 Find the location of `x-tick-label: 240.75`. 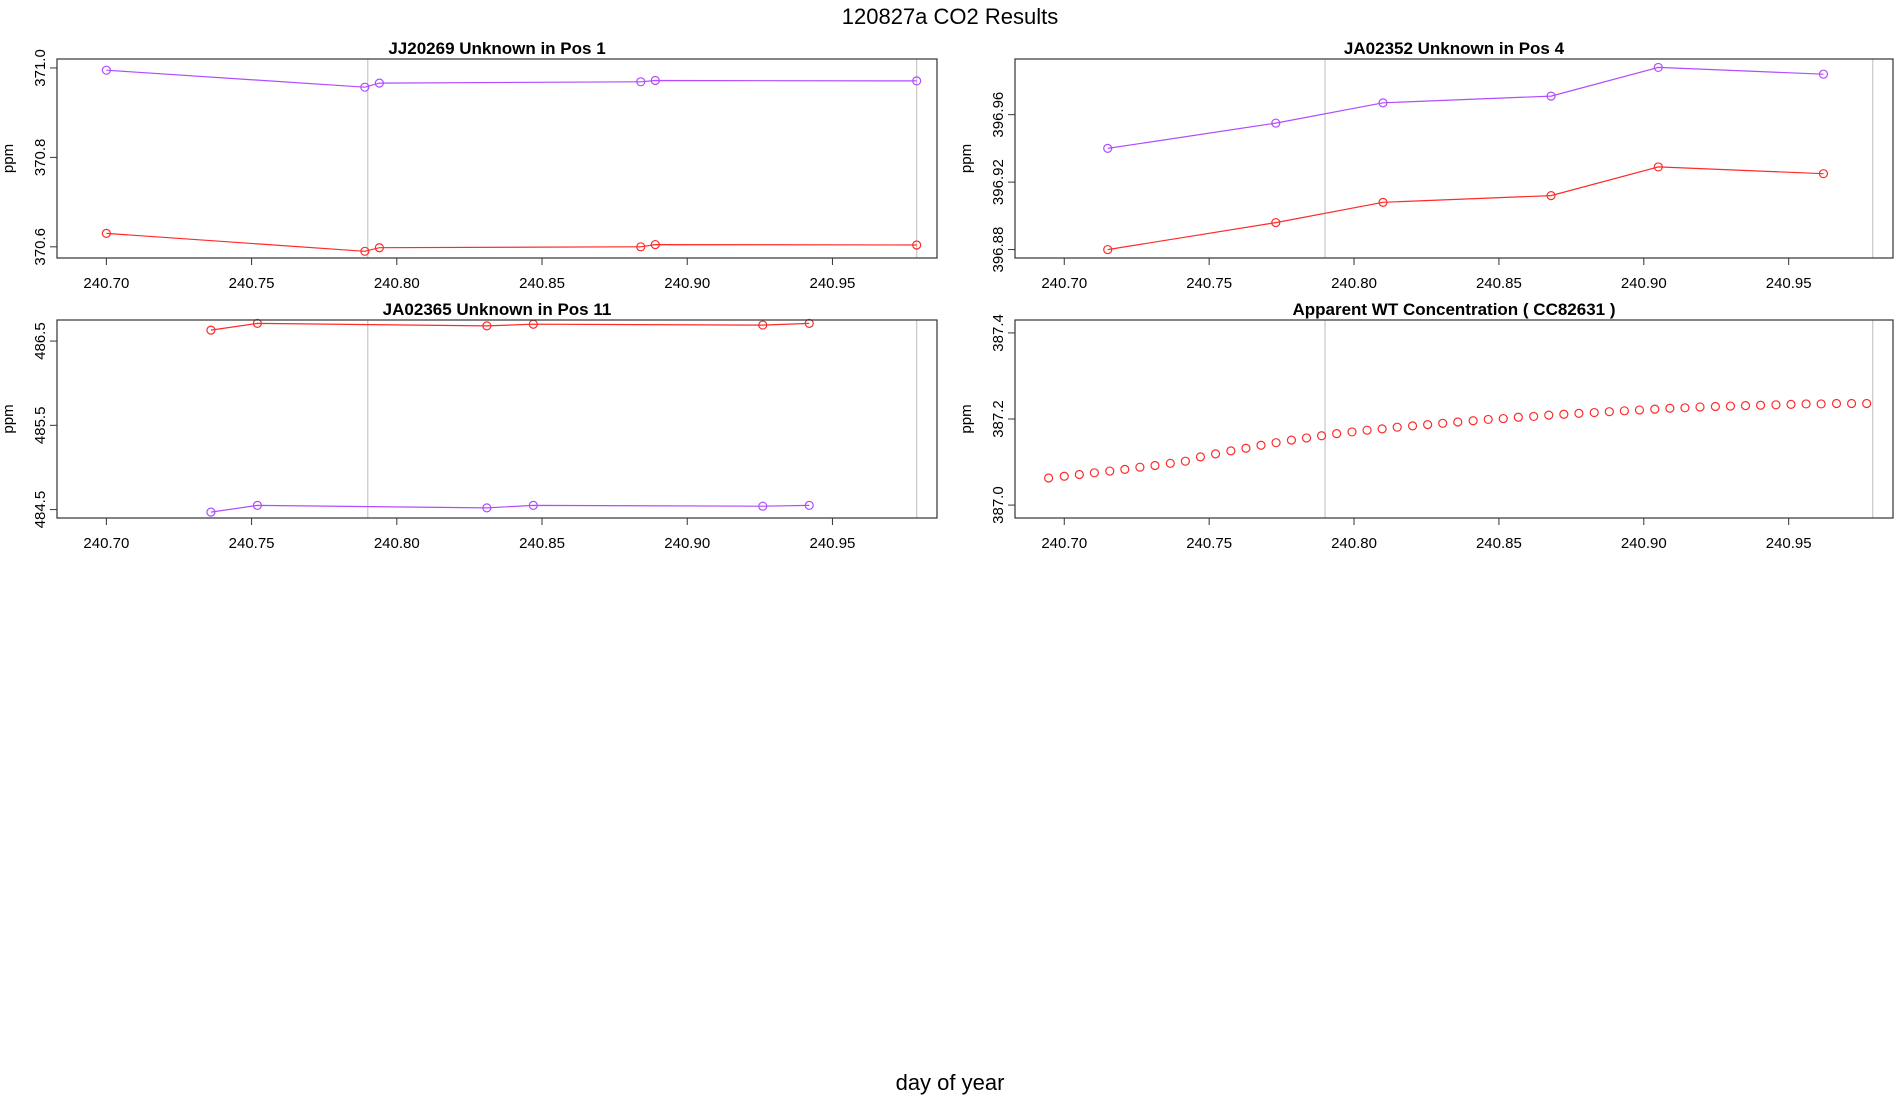

x-tick-label: 240.75 is located at coordinates (1209, 543).